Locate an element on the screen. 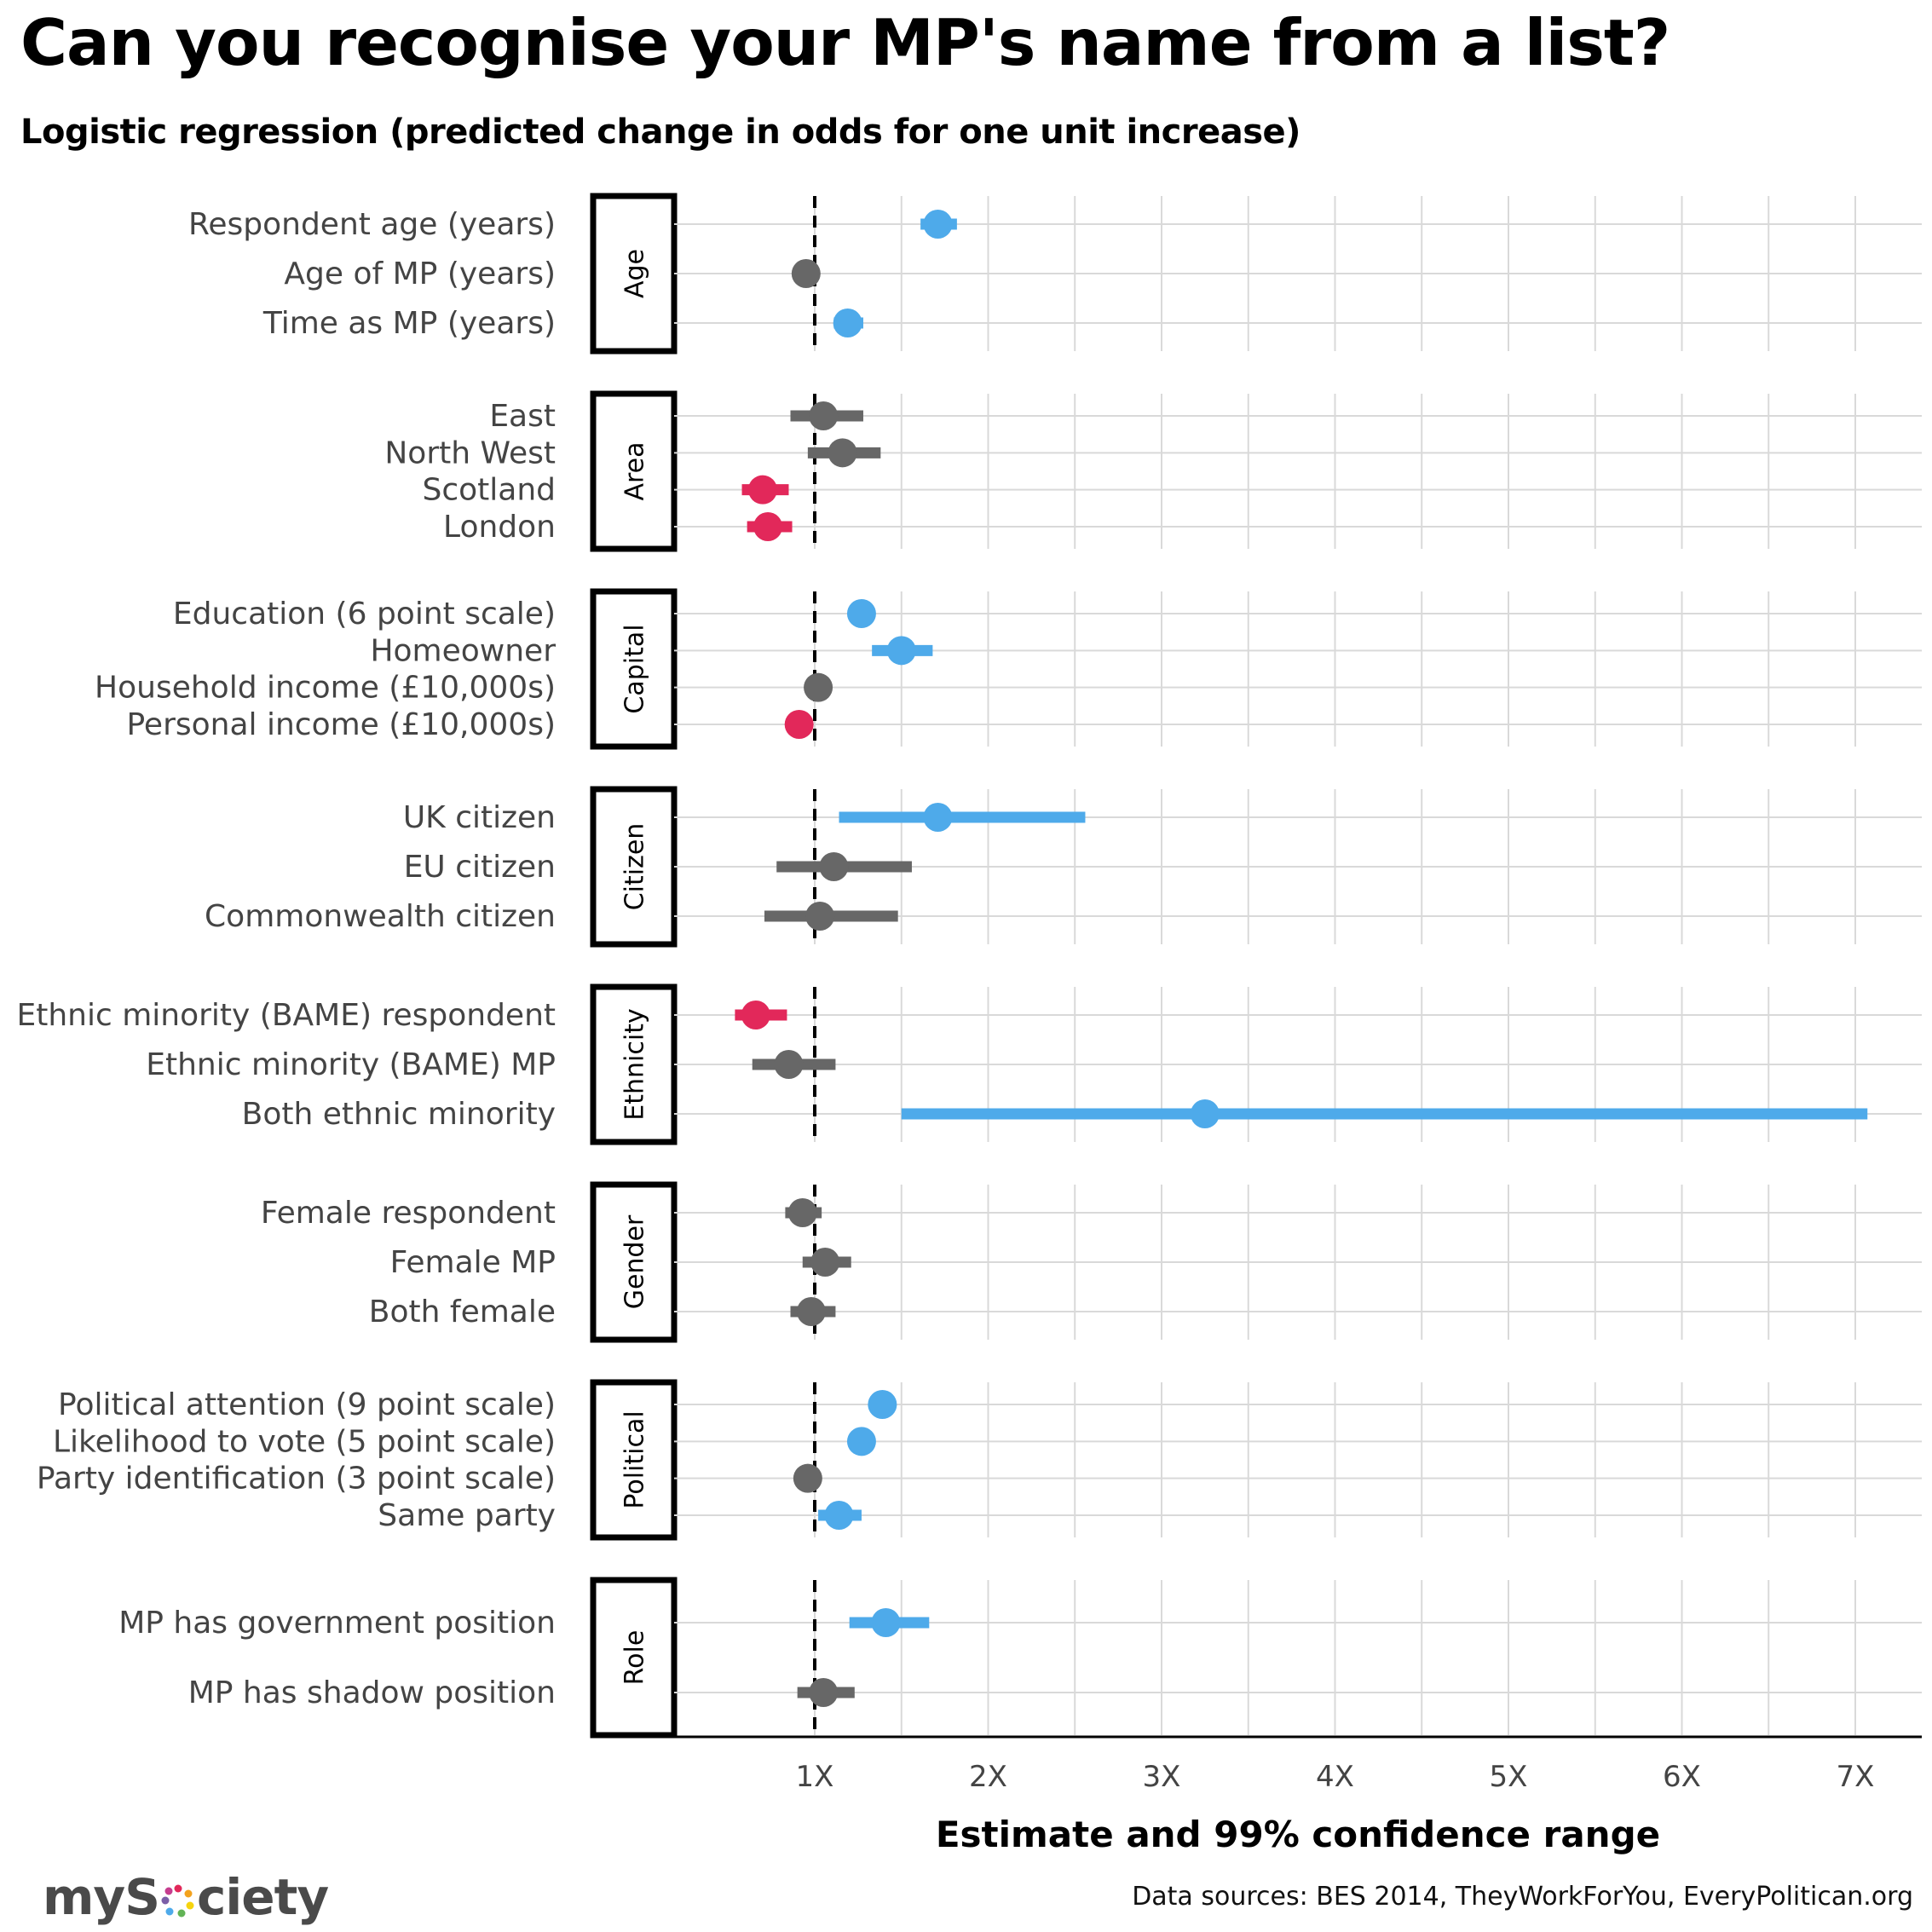  group-label: Age is located at coordinates (635, 273).